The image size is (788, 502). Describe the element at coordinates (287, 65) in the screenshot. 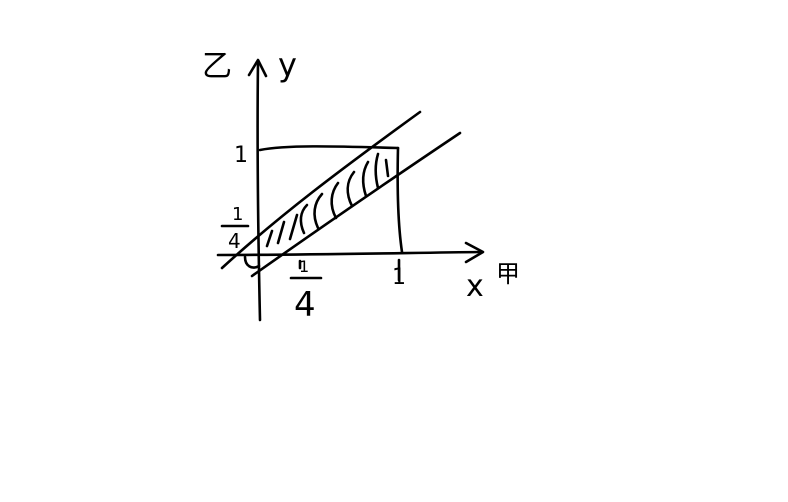

I see `y-axis-label: y` at that location.